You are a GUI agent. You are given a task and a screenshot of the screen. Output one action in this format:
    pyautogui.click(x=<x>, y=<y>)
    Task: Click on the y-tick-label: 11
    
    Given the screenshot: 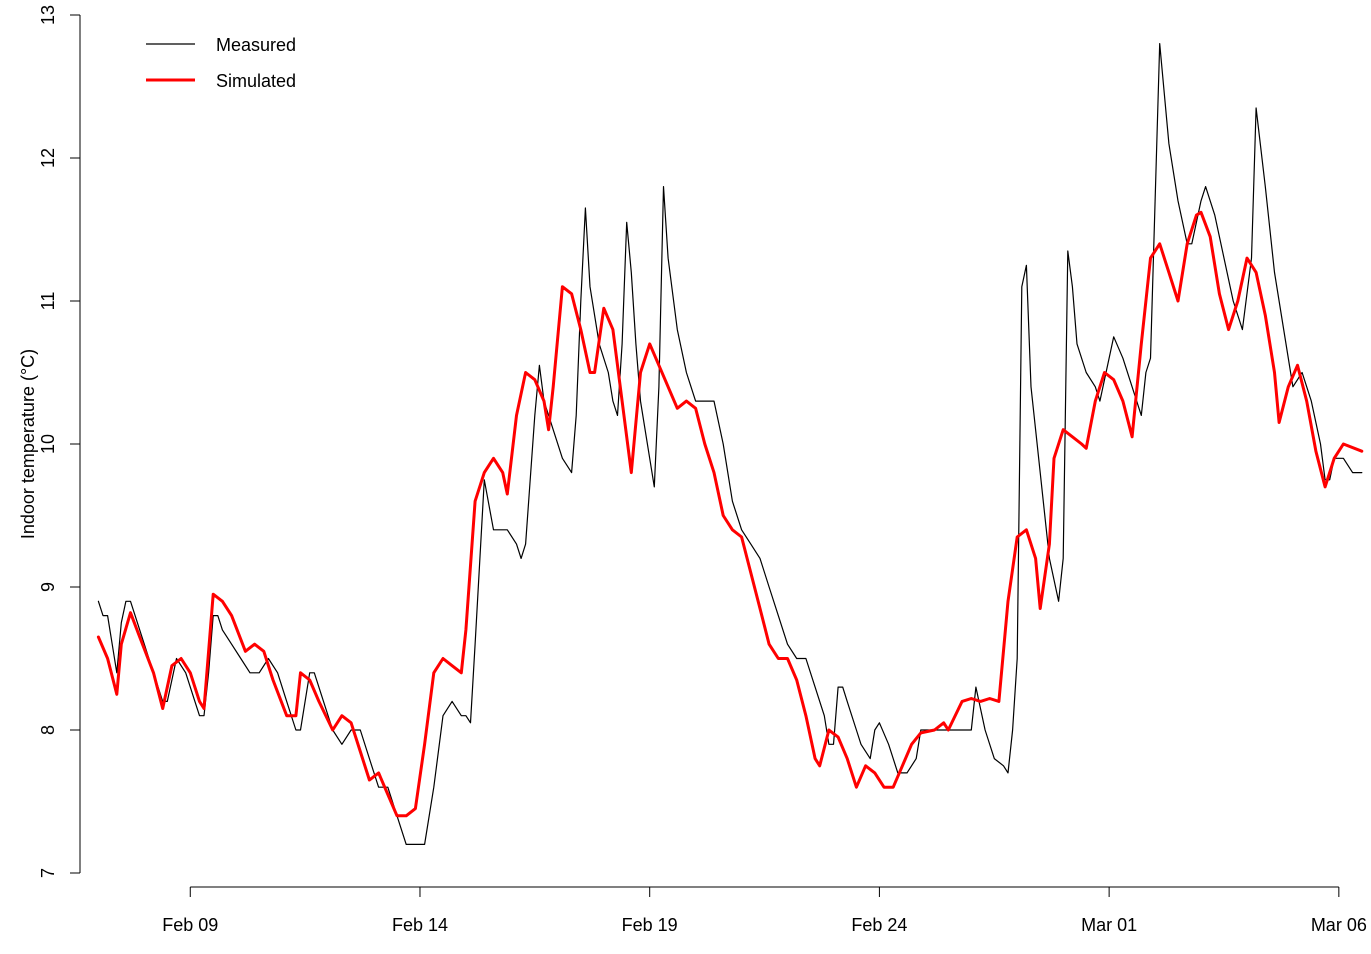 What is the action you would take?
    pyautogui.click(x=48, y=301)
    